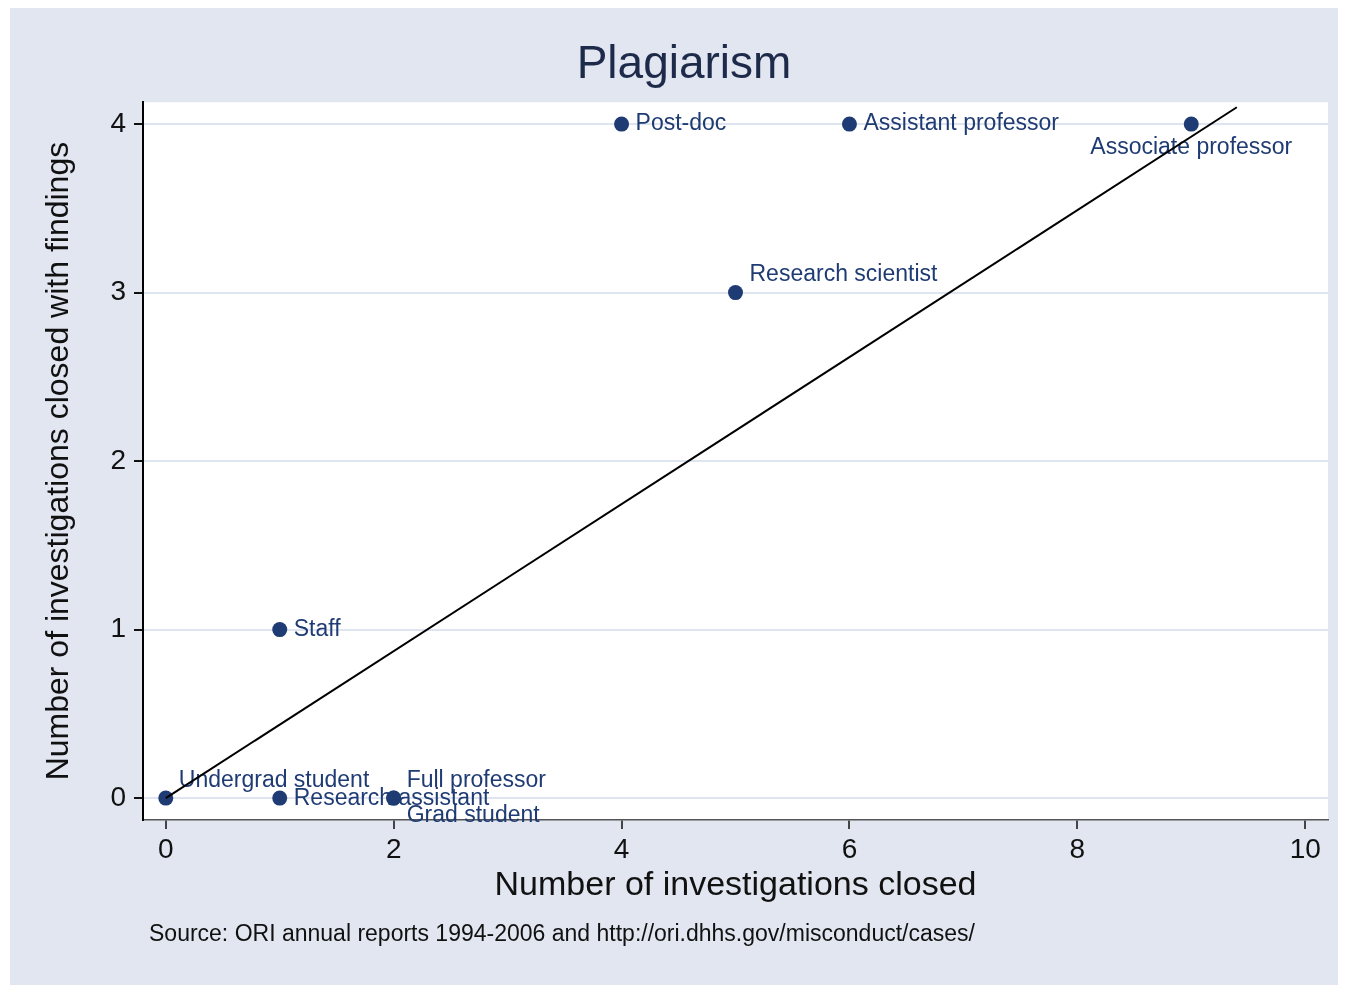 This screenshot has height=988, width=1346. What do you see at coordinates (735, 882) in the screenshot?
I see `x-axis-title: Number of investigations closed` at bounding box center [735, 882].